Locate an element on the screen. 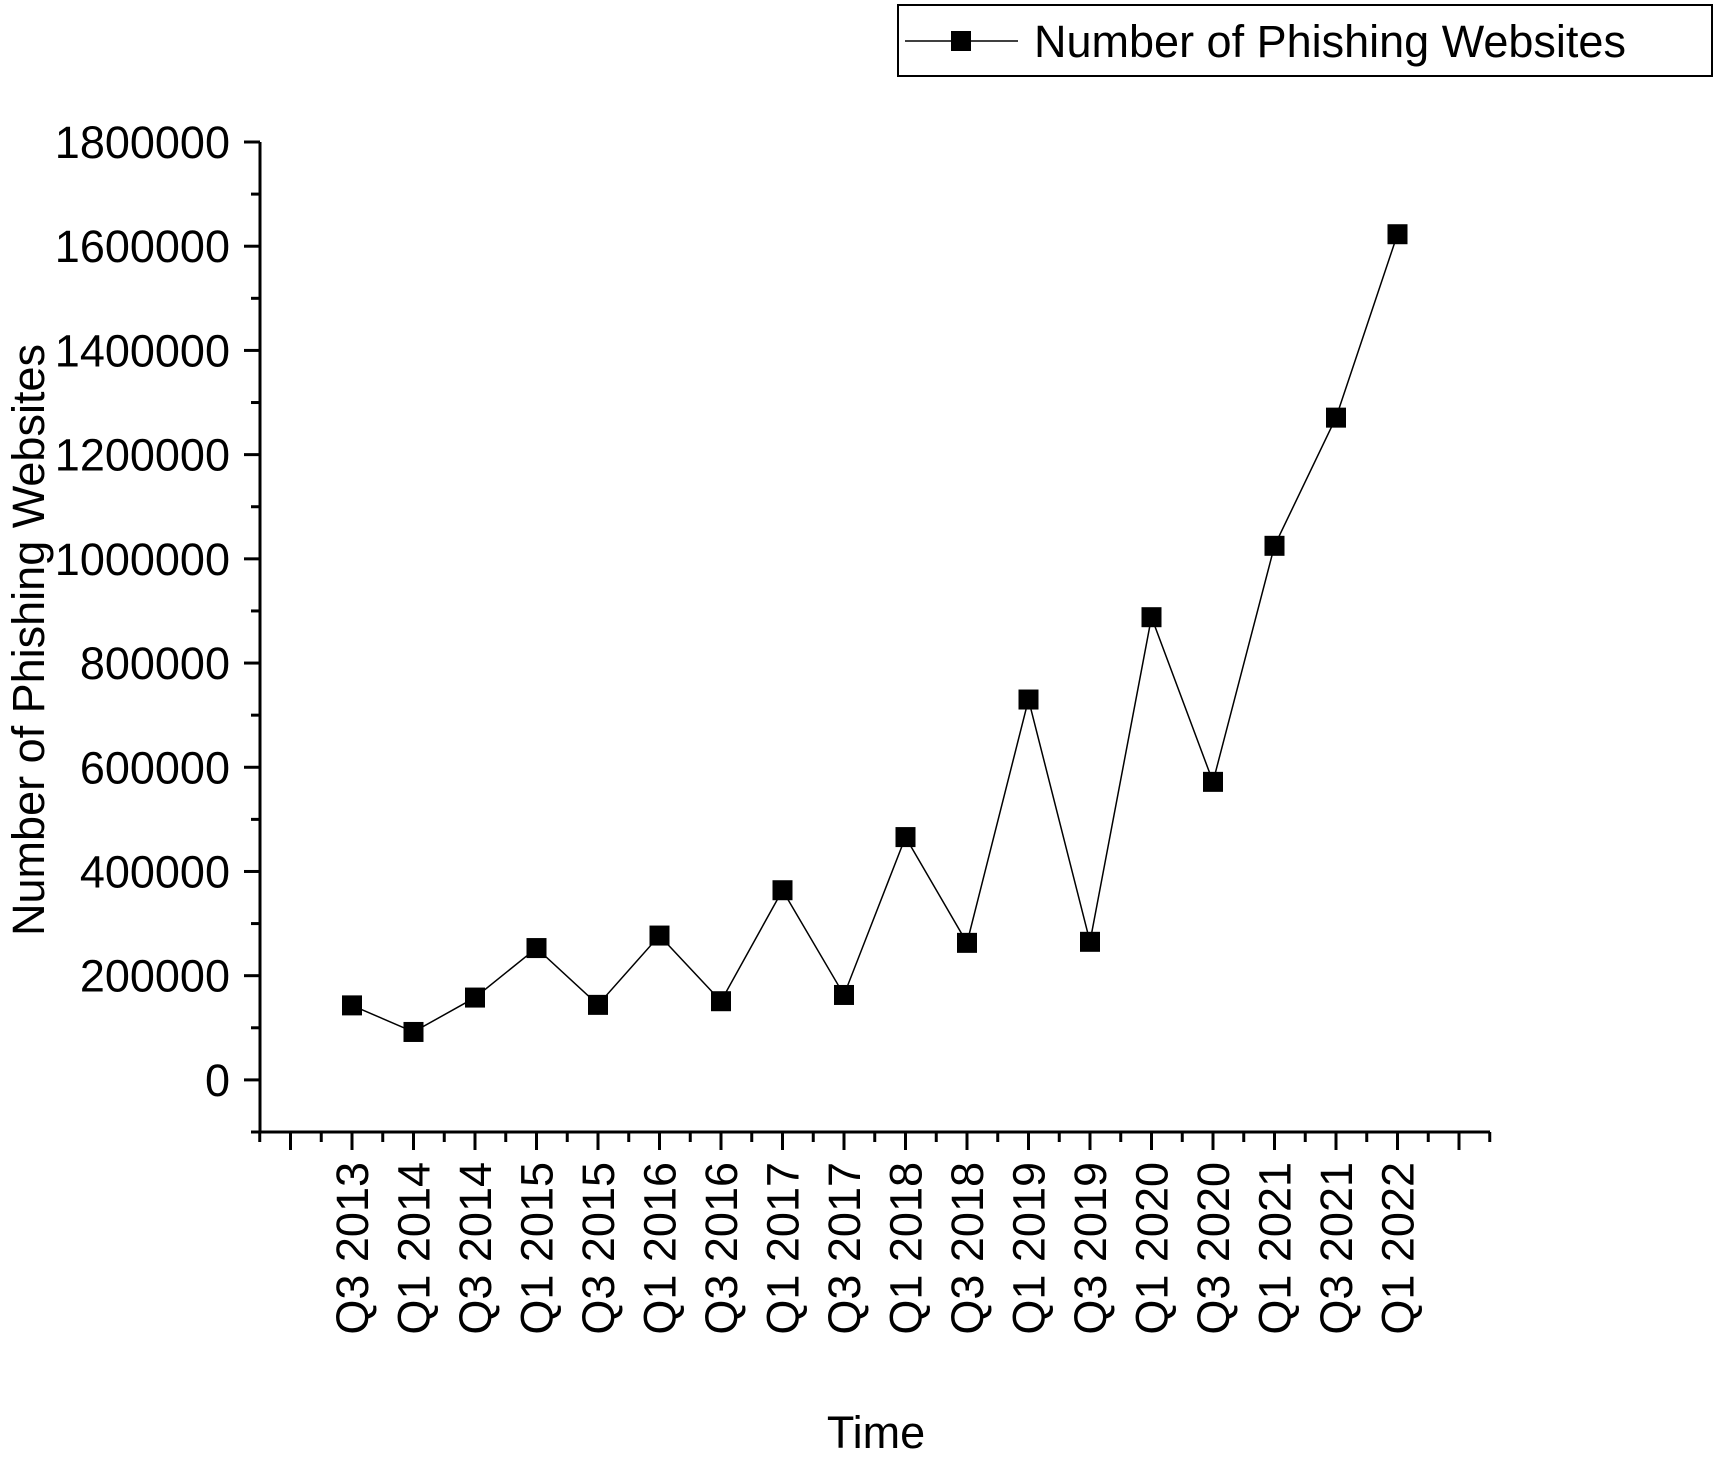 This screenshot has width=1725, height=1461. x-tick-label: Q3 2021 is located at coordinates (1336, 1248).